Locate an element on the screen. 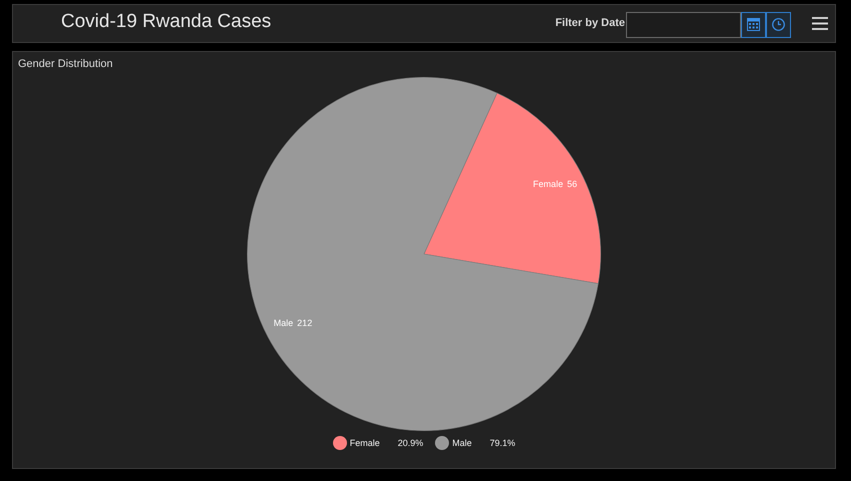 This screenshot has width=851, height=481. text: 79.1% is located at coordinates (503, 443).